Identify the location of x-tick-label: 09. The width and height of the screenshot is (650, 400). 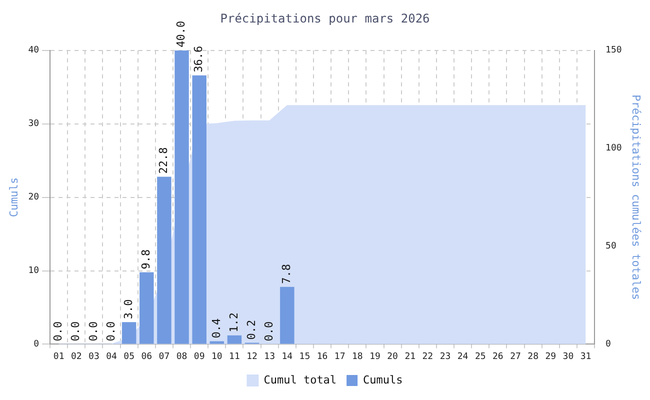
(199, 357).